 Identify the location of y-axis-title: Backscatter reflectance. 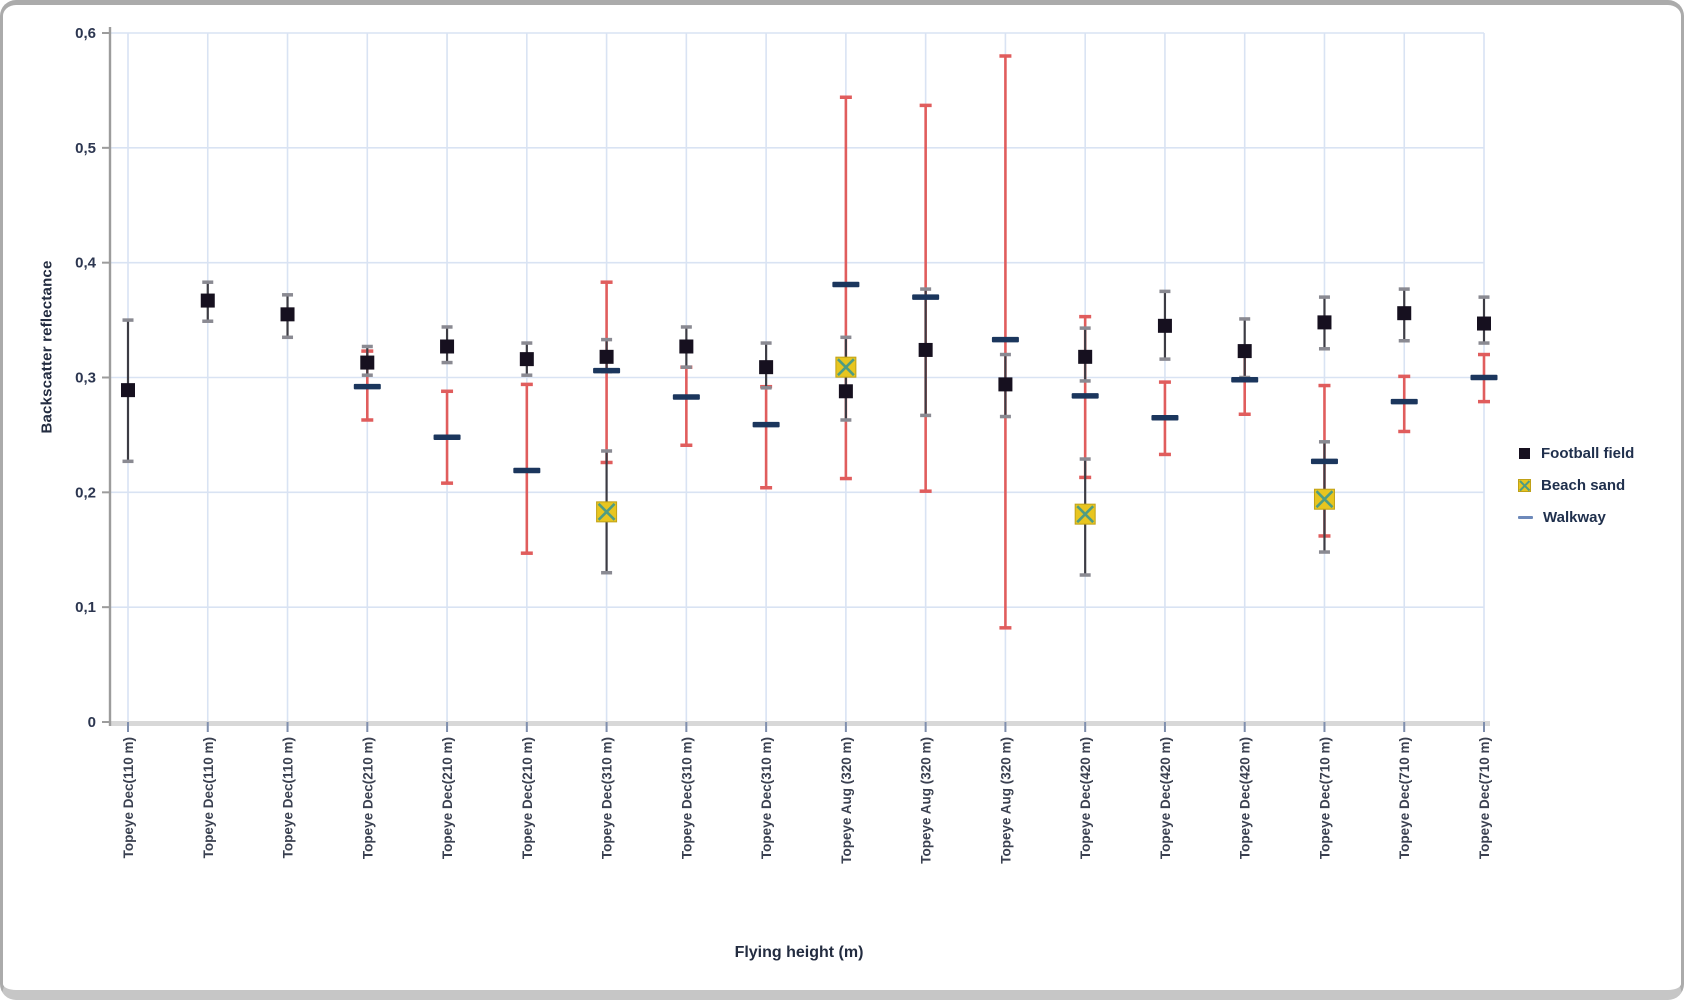
(47, 347).